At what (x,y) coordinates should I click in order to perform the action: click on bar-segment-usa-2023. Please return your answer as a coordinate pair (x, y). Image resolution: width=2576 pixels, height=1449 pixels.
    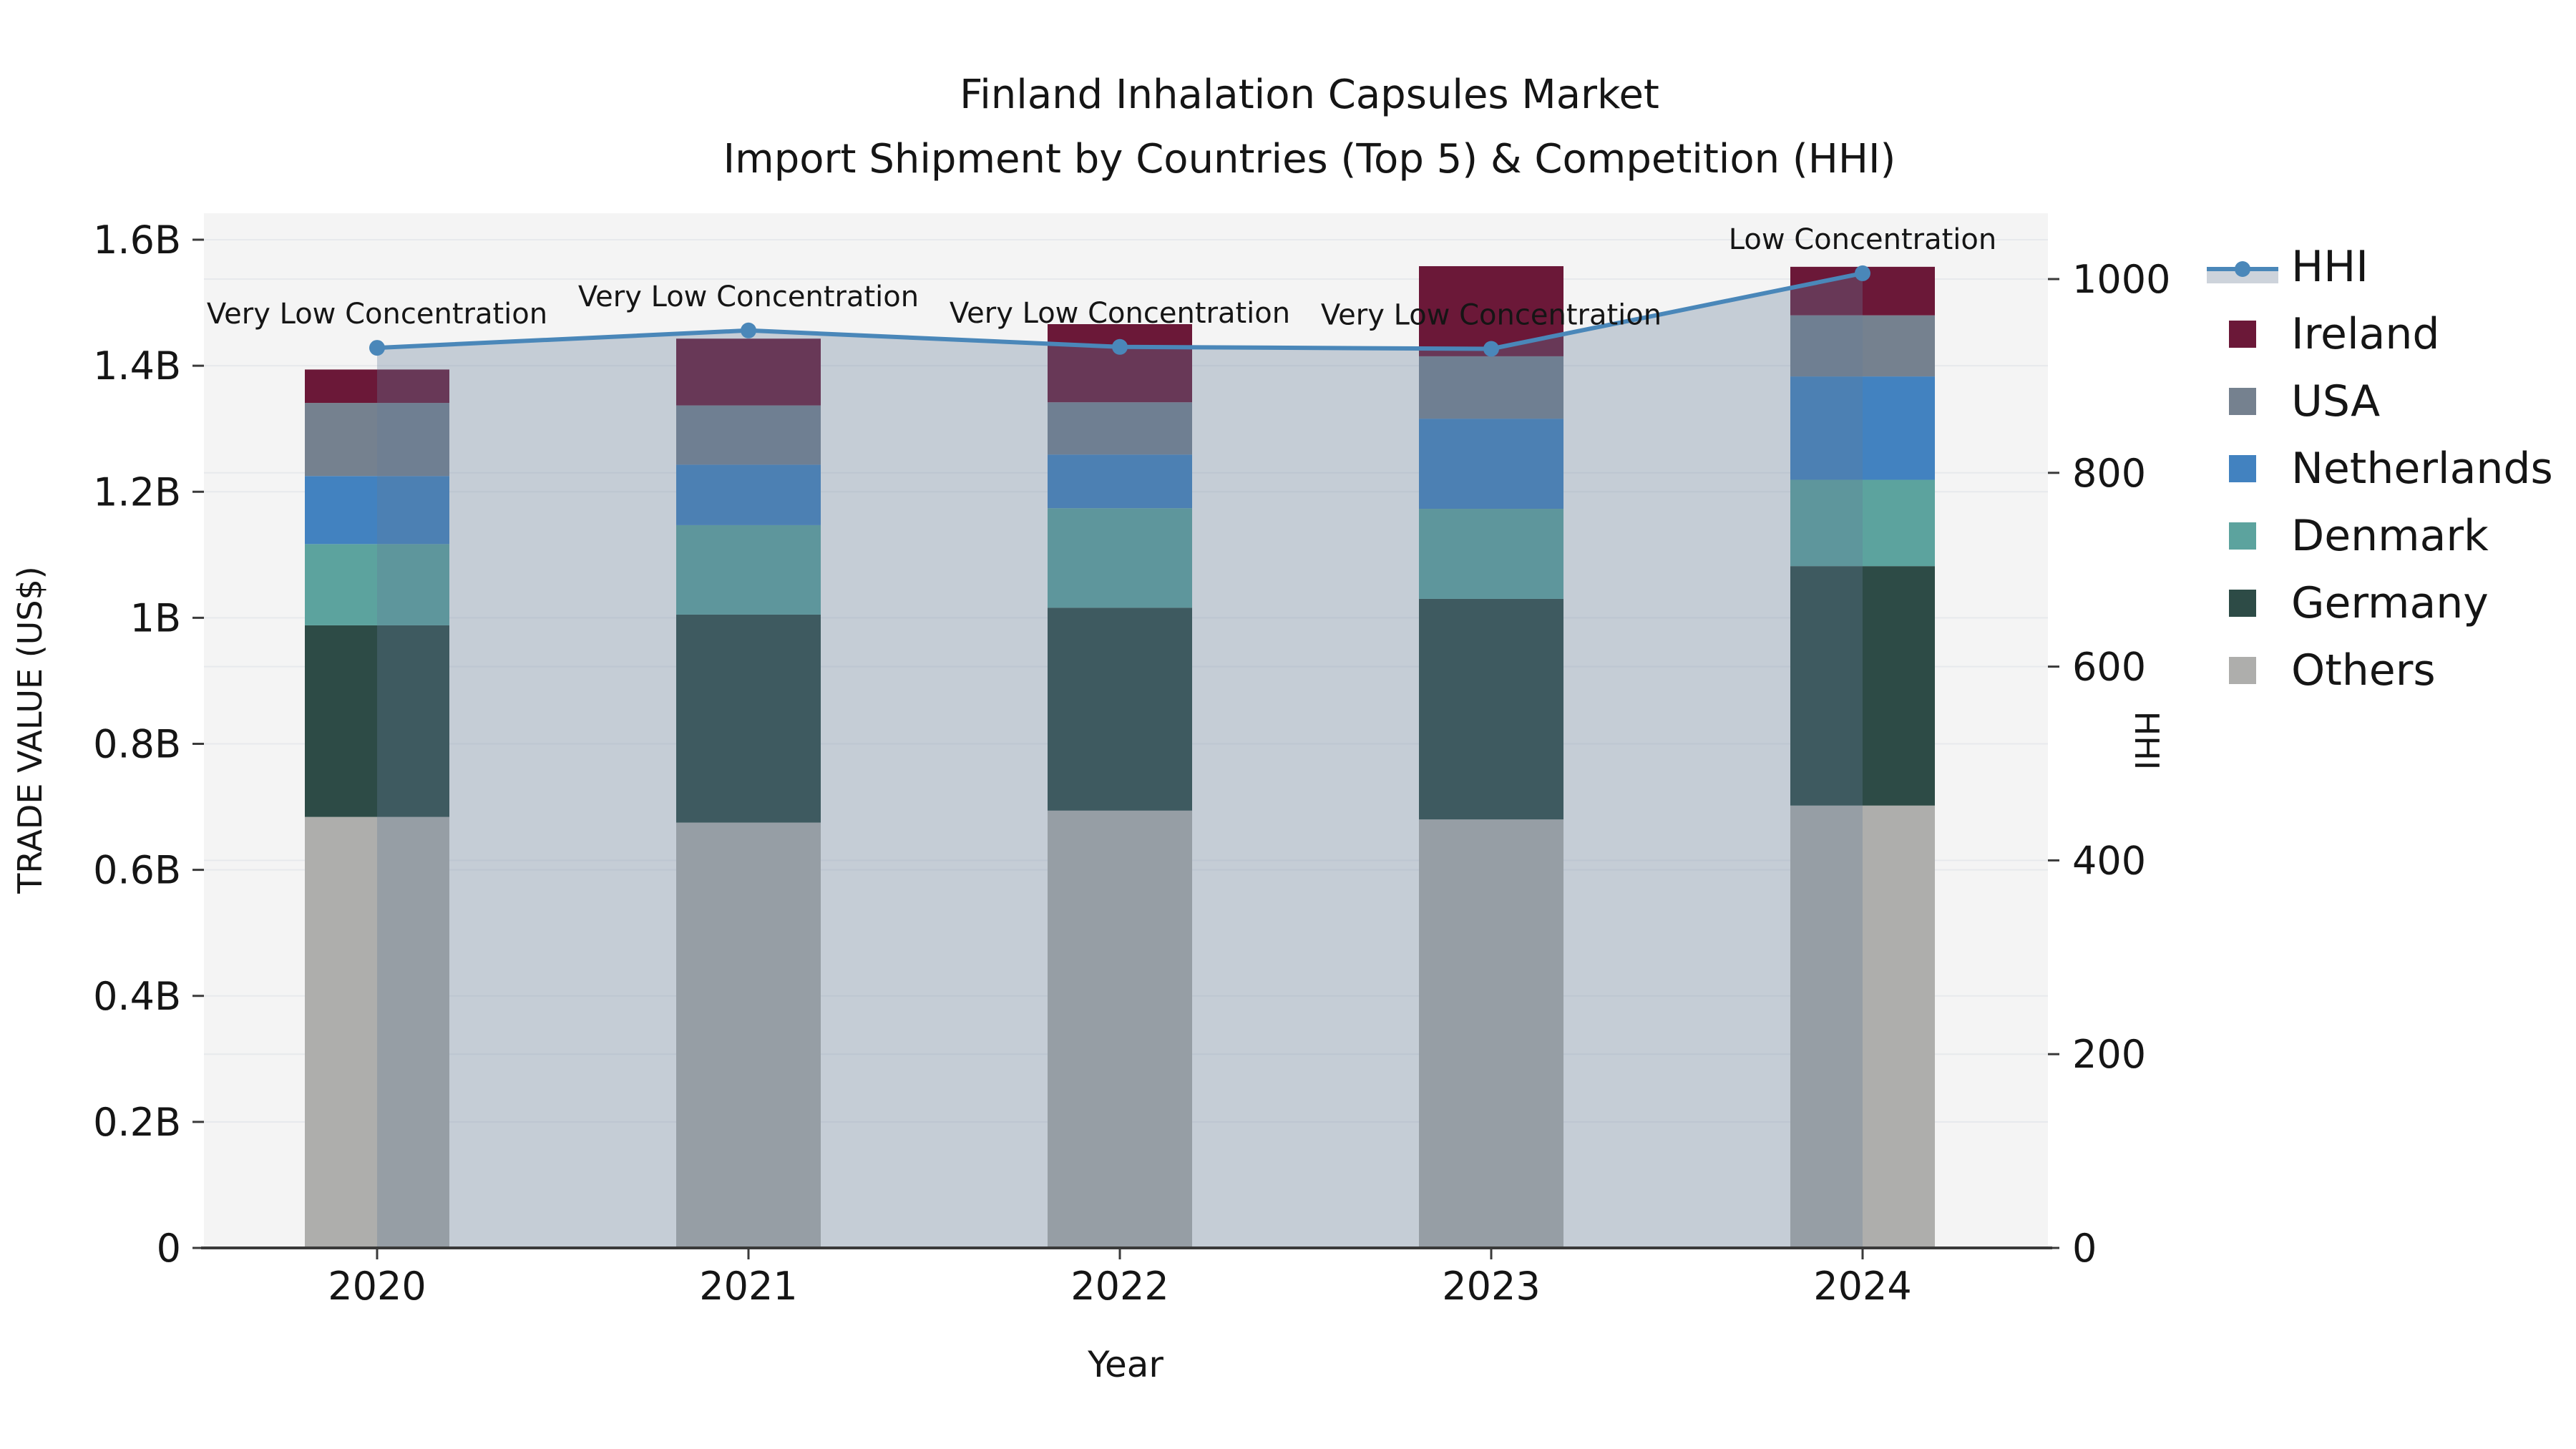
    Looking at the image, I should click on (1491, 387).